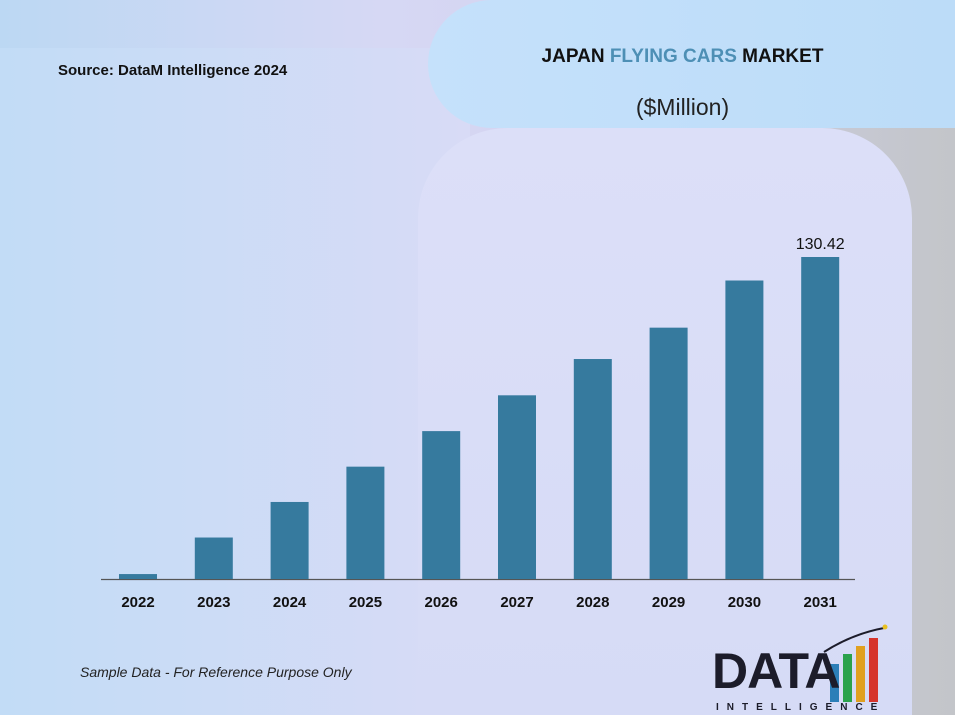 Image resolution: width=955 pixels, height=715 pixels. Describe the element at coordinates (592, 602) in the screenshot. I see `x-tick-label: 2028` at that location.